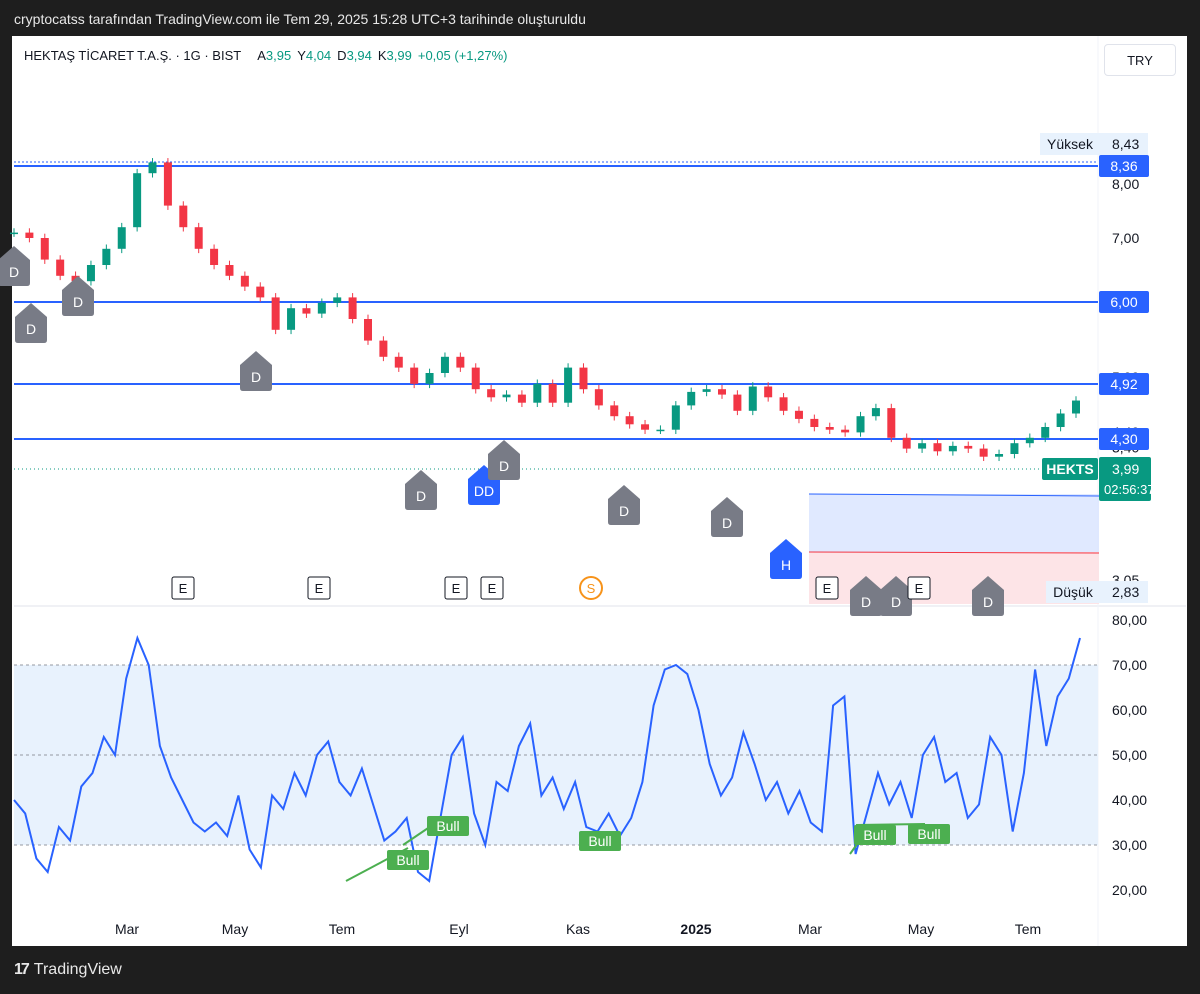 Image resolution: width=1200 pixels, height=994 pixels. Describe the element at coordinates (462, 55) in the screenshot. I see `change-value: +0,05 (+1,27%)` at that location.